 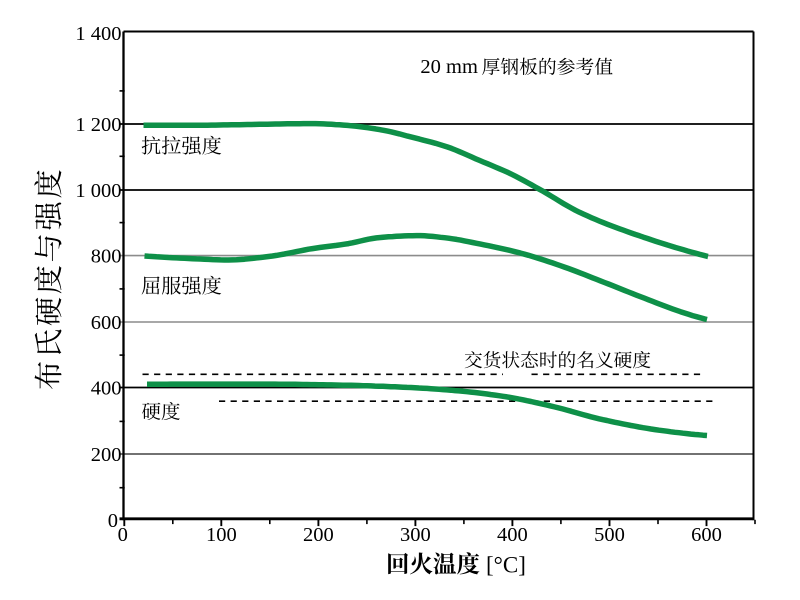 What do you see at coordinates (98, 125) in the screenshot?
I see `svg-text: 1 200` at bounding box center [98, 125].